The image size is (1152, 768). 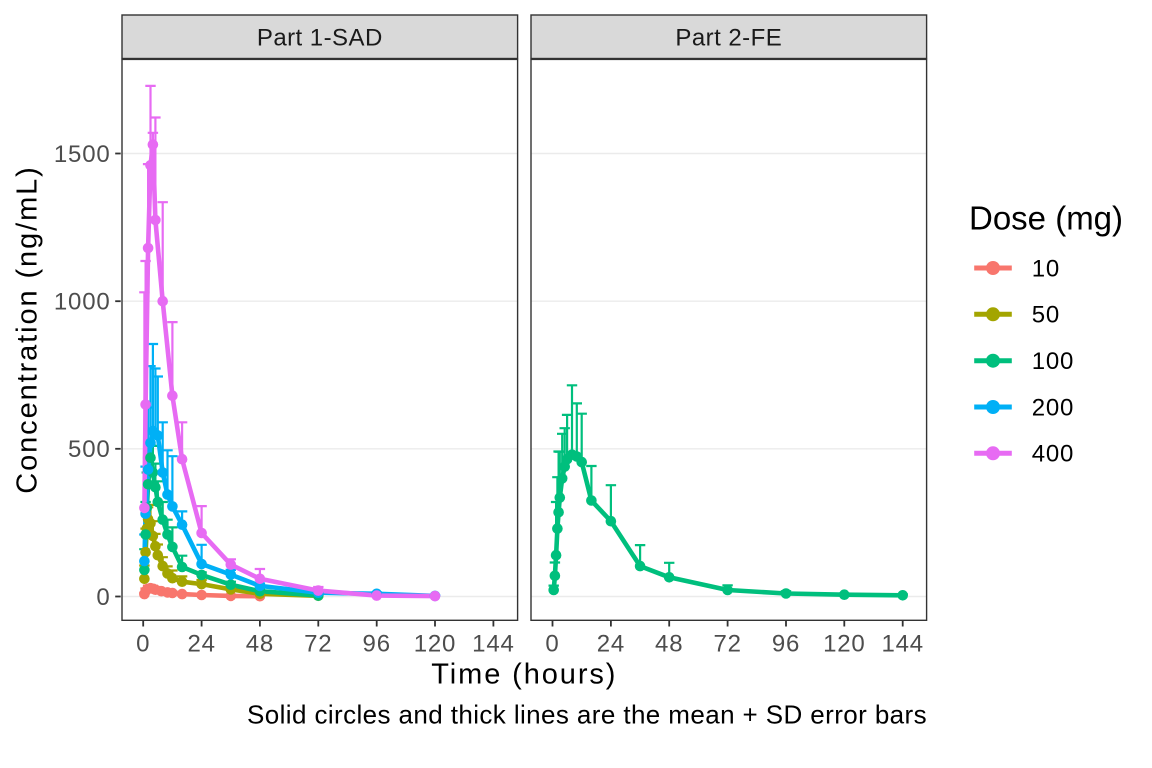 I want to click on svg-text: 10, so click(x=1046, y=268).